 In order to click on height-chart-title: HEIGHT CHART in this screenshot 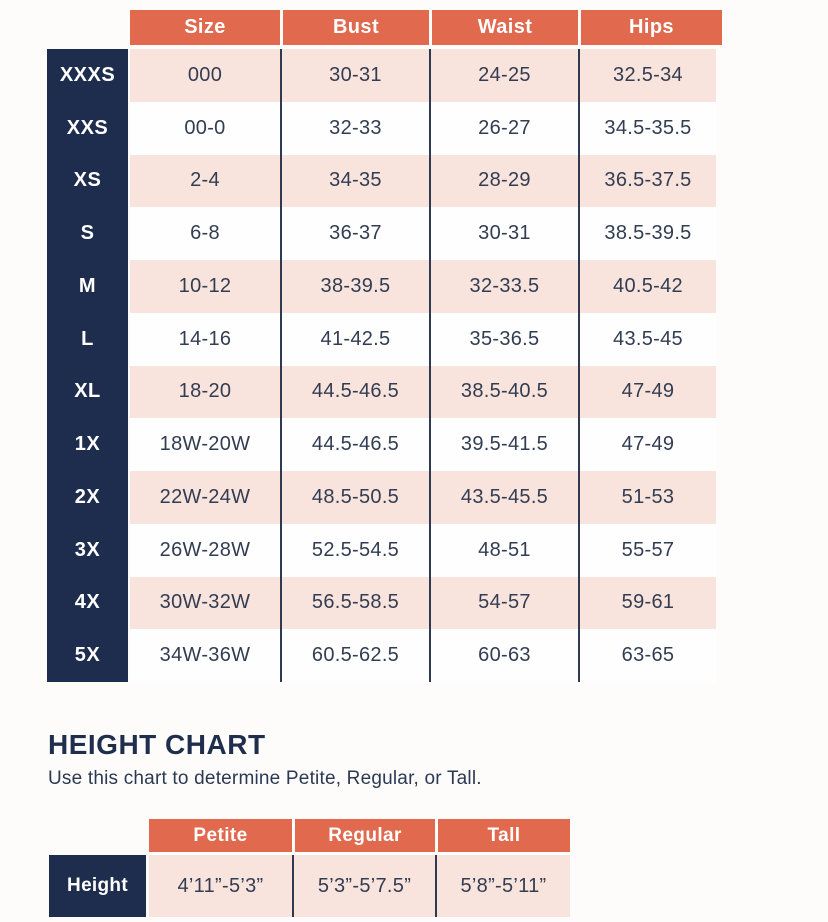, I will do `click(157, 744)`.